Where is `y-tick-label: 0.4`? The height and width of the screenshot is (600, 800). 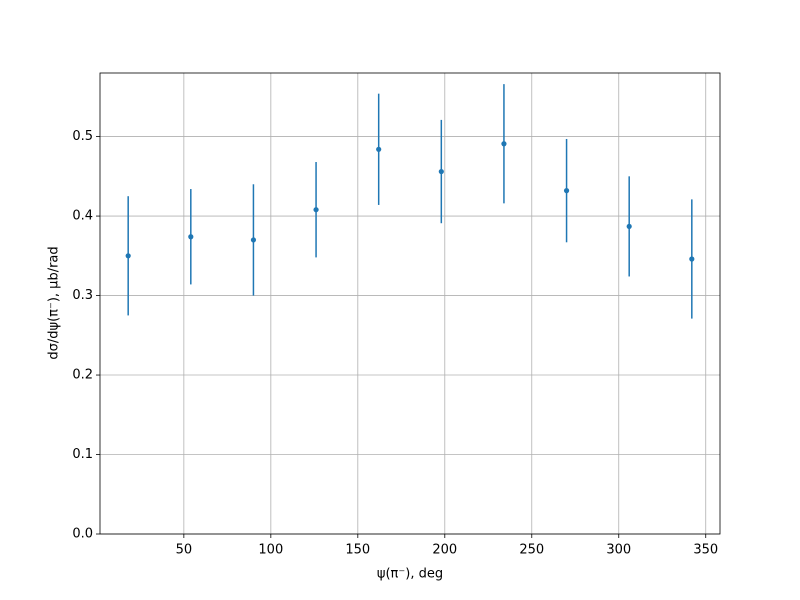
y-tick-label: 0.4 is located at coordinates (82, 216).